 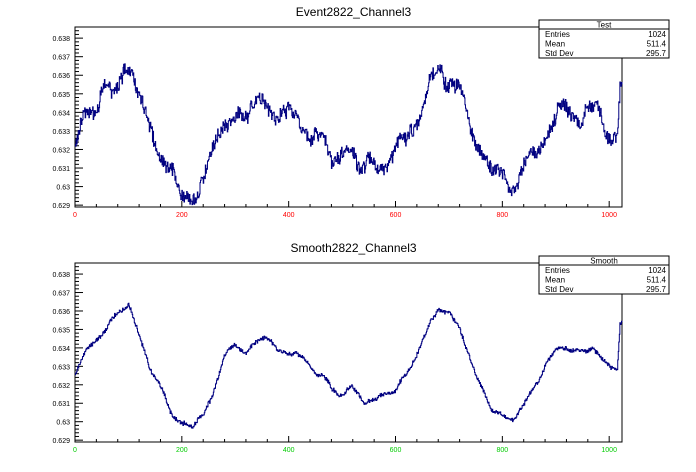 What do you see at coordinates (353, 248) in the screenshot?
I see `chart-title: Smooth2822_Channel3` at bounding box center [353, 248].